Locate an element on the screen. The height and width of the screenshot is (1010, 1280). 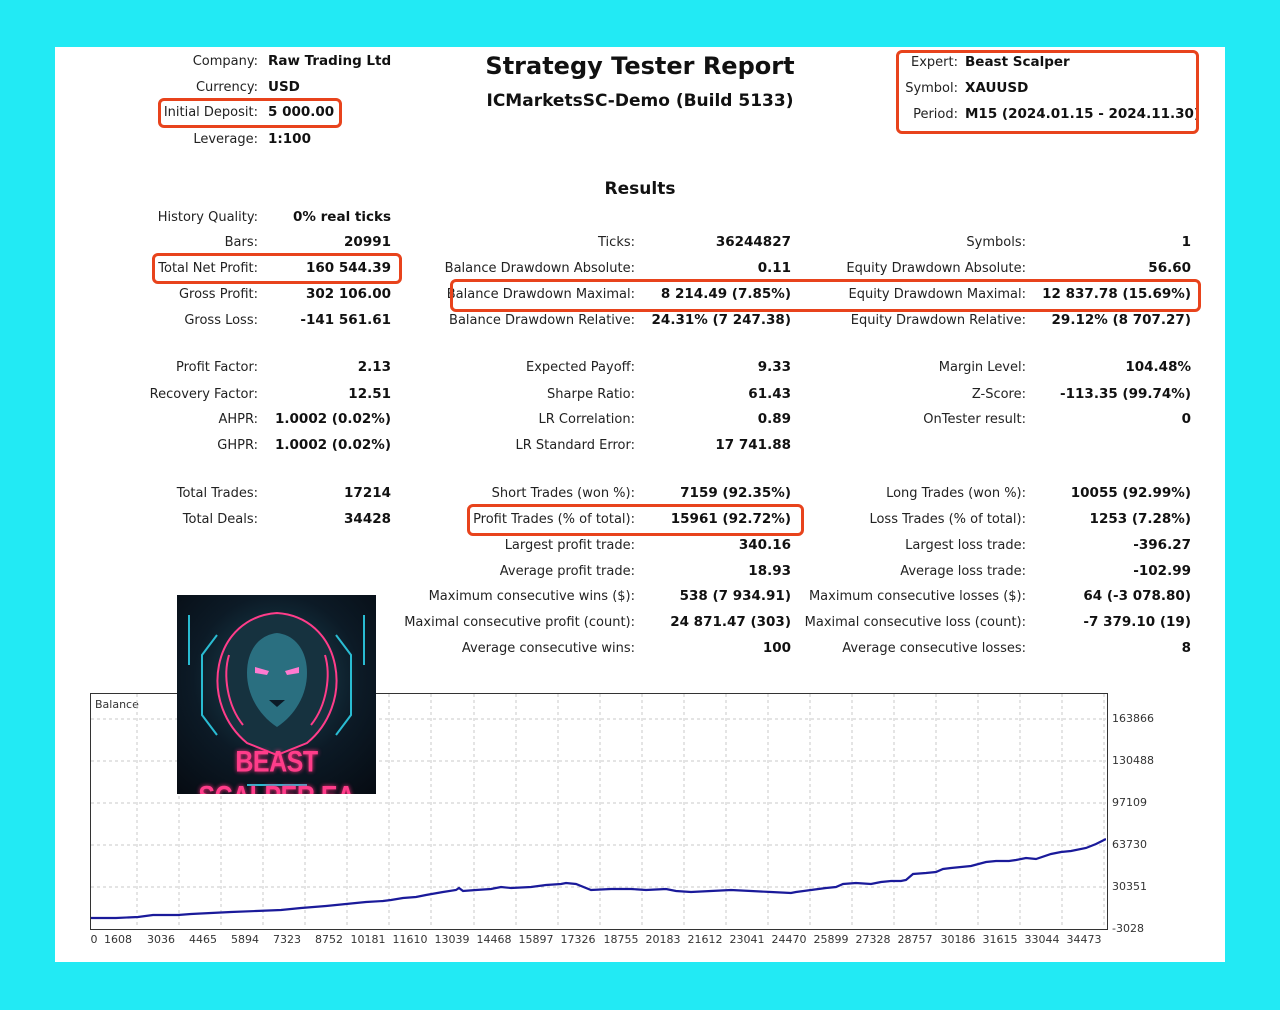
stat-value: 29.12% (8 707.27) is located at coordinates (1121, 320).